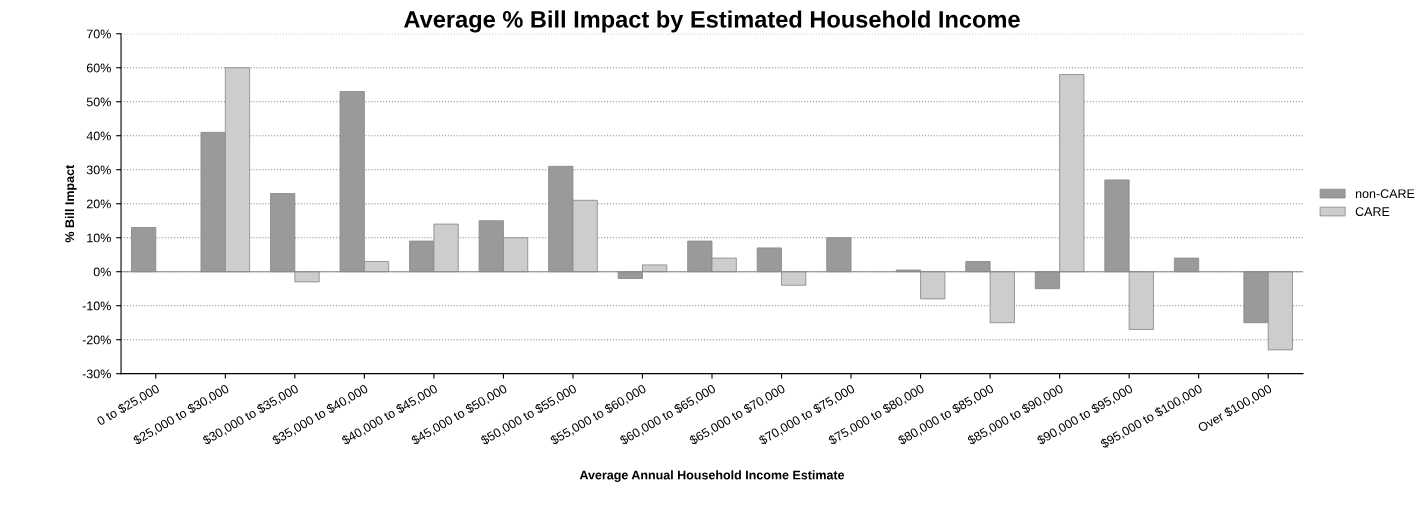 This screenshot has width=1424, height=519. Describe the element at coordinates (99, 238) in the screenshot. I see `y-tick-label: 10%` at that location.